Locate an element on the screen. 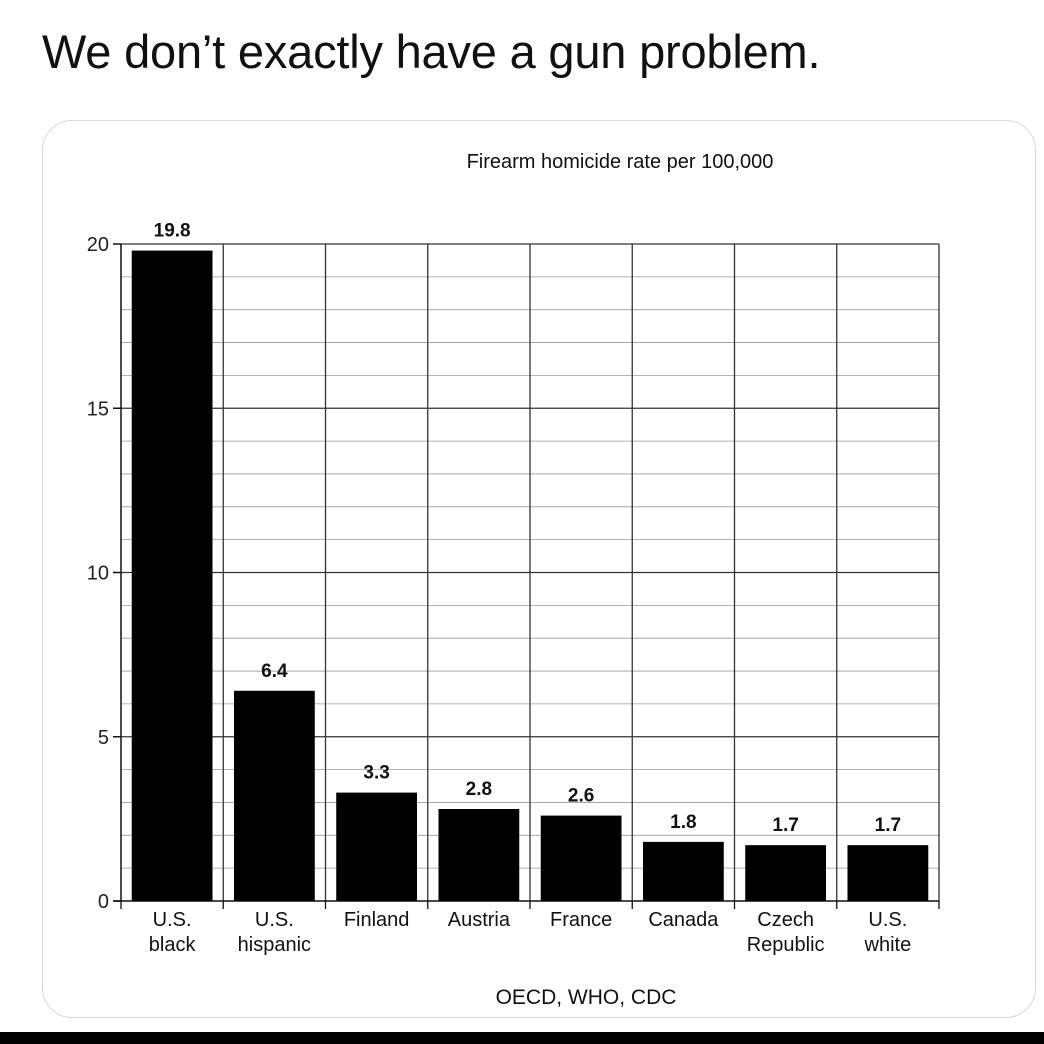 This screenshot has width=1044, height=1044. post-text: We don’t exactly have a gun problem. is located at coordinates (431, 51).